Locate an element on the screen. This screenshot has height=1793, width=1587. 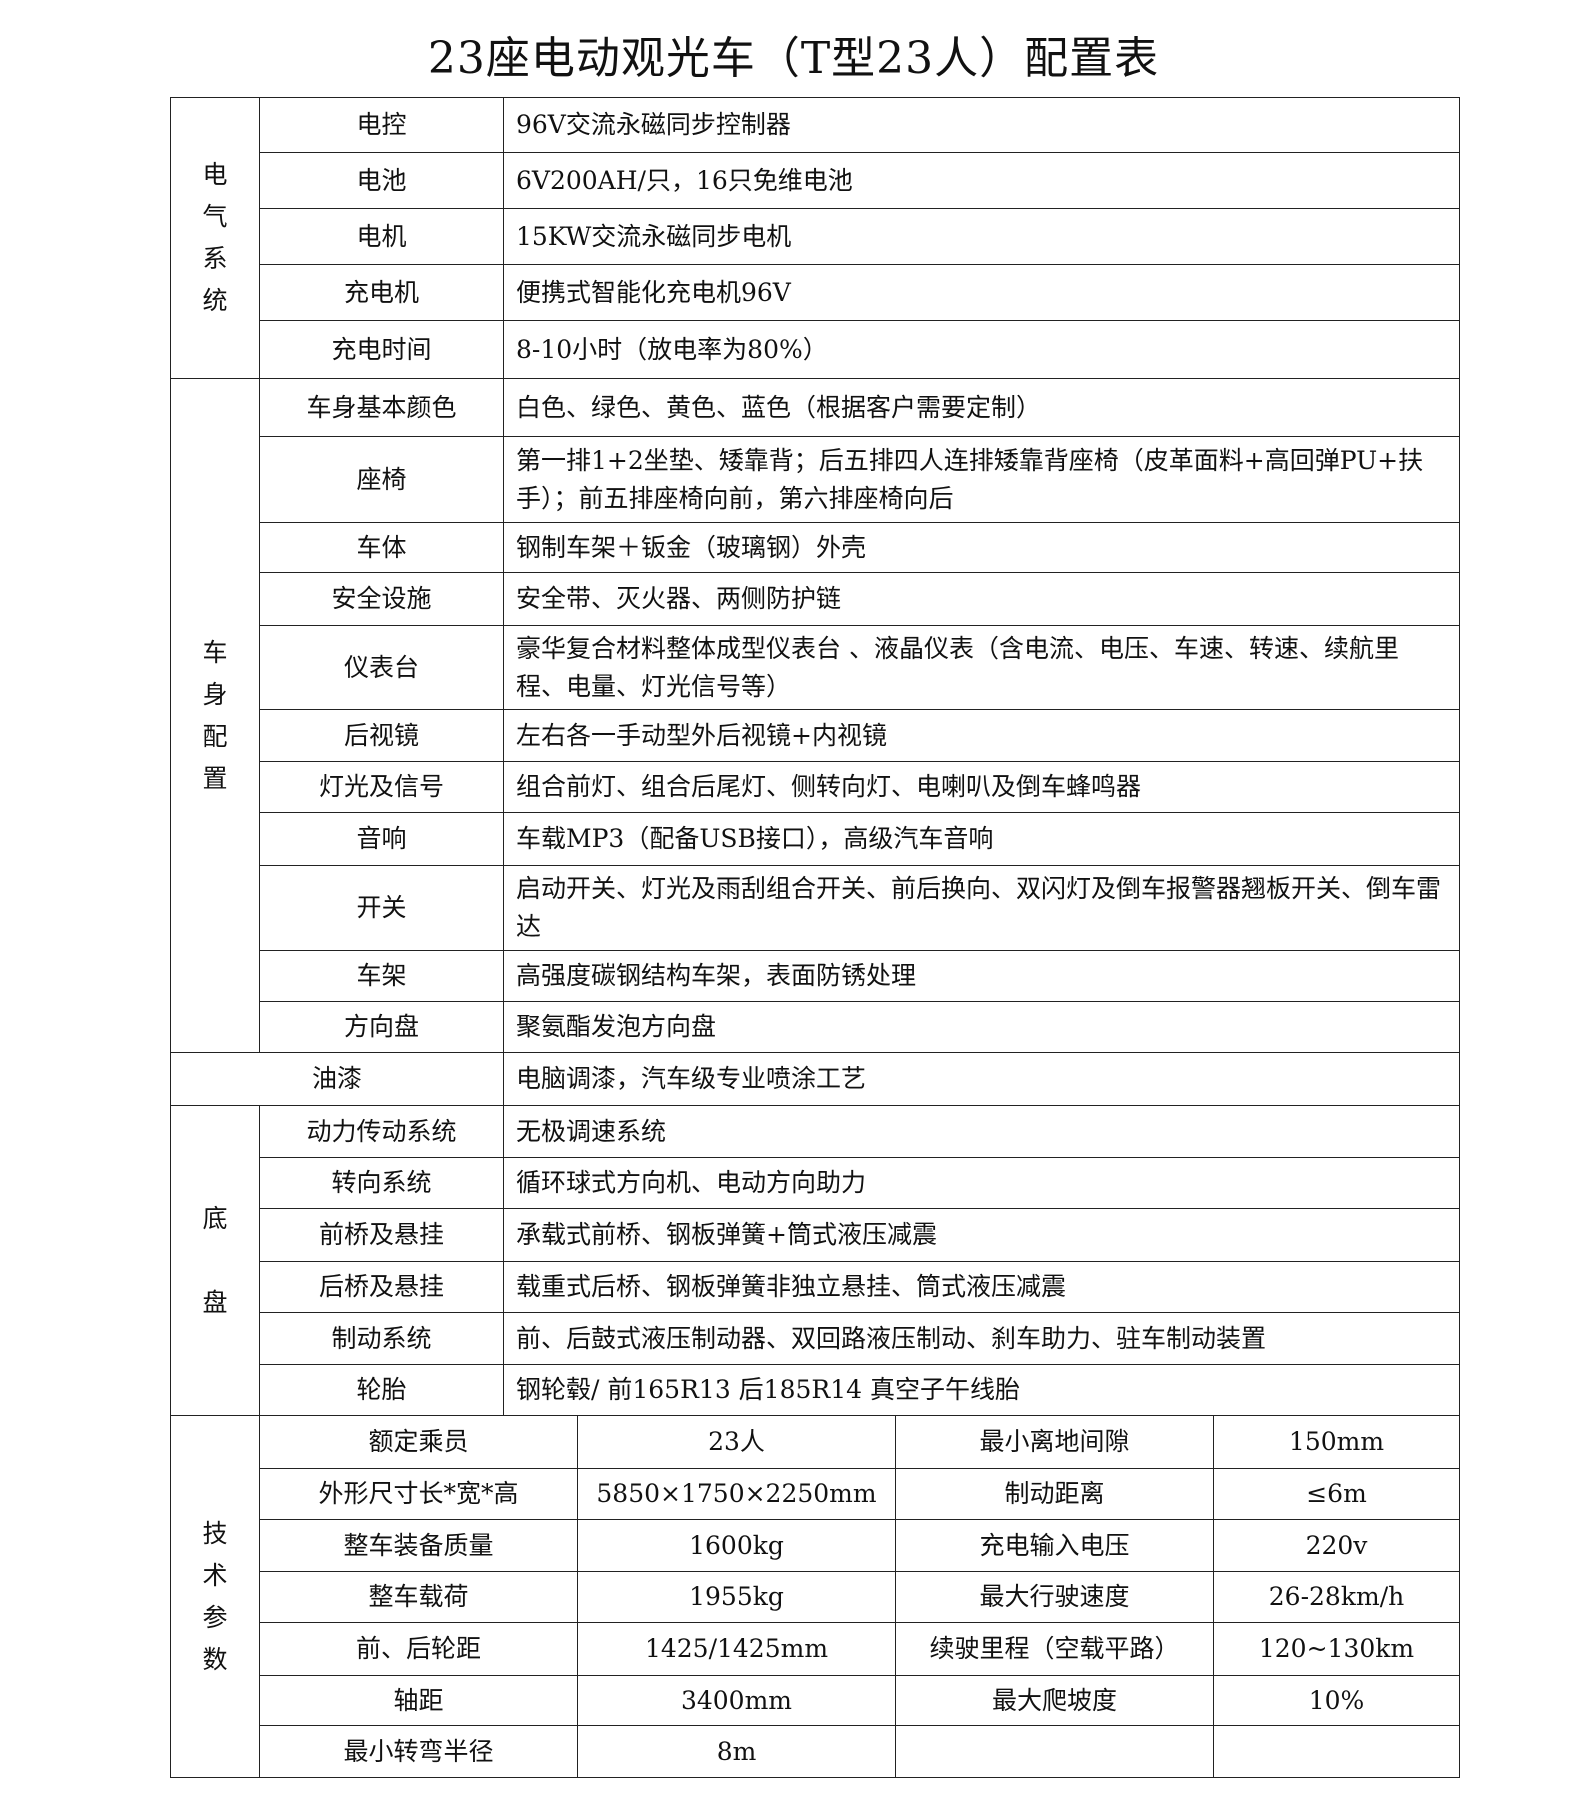
row-value: 便携式智能化充电机96V is located at coordinates (981, 292).